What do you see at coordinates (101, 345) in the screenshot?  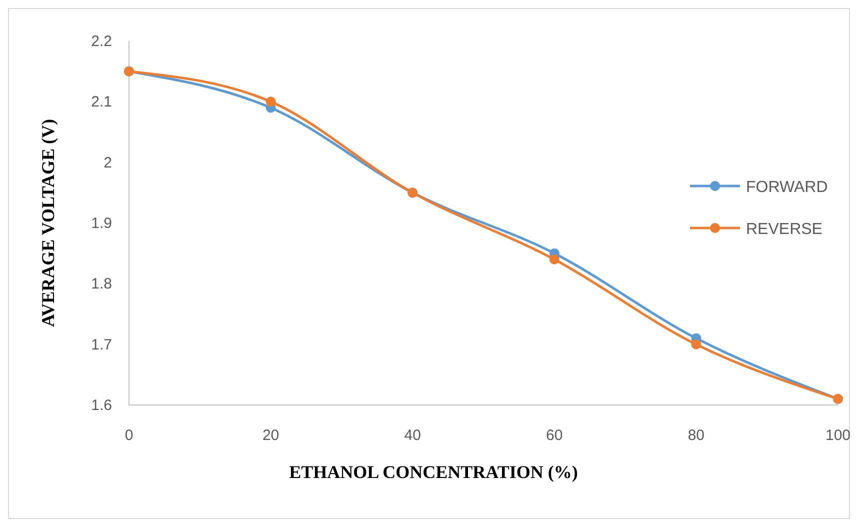 I see `y-tick-label: 1.7` at bounding box center [101, 345].